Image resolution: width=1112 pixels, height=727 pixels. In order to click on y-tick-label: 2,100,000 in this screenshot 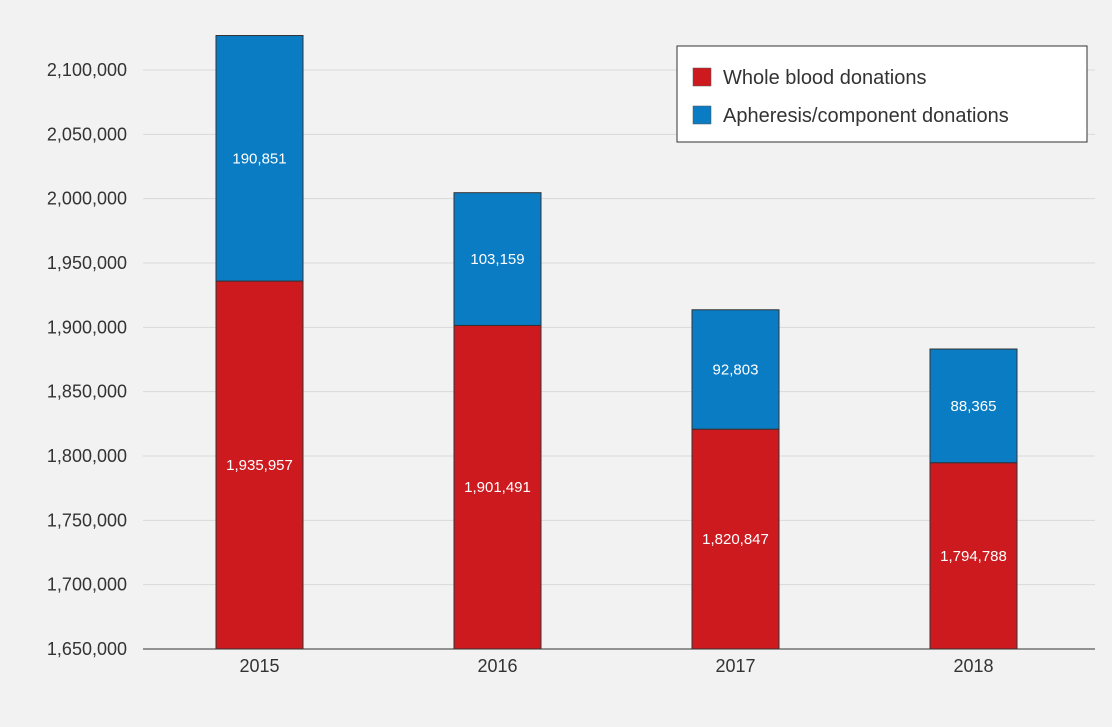, I will do `click(87, 70)`.